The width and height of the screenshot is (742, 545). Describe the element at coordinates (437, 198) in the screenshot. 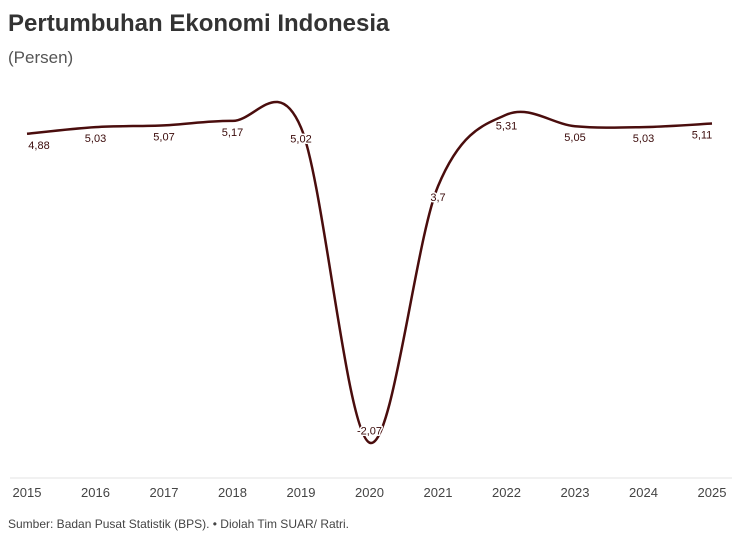

I see `data-label: 3,7` at that location.